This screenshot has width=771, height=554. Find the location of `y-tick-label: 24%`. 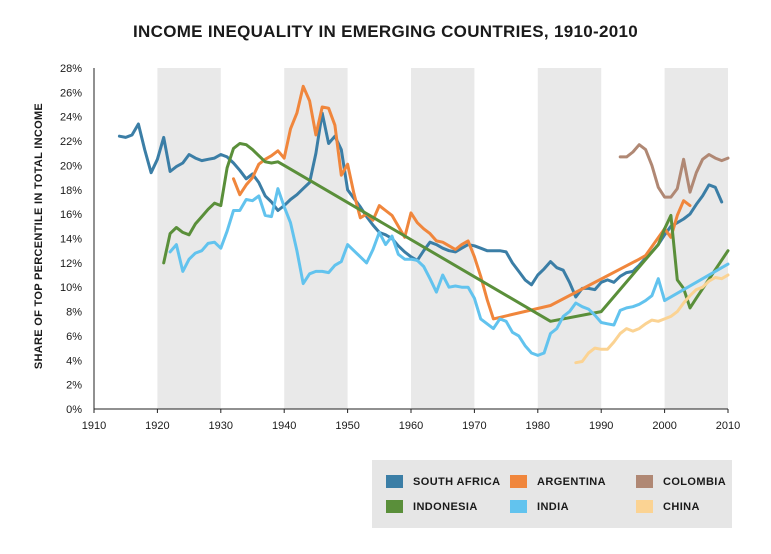

y-tick-label: 24% is located at coordinates (71, 118).